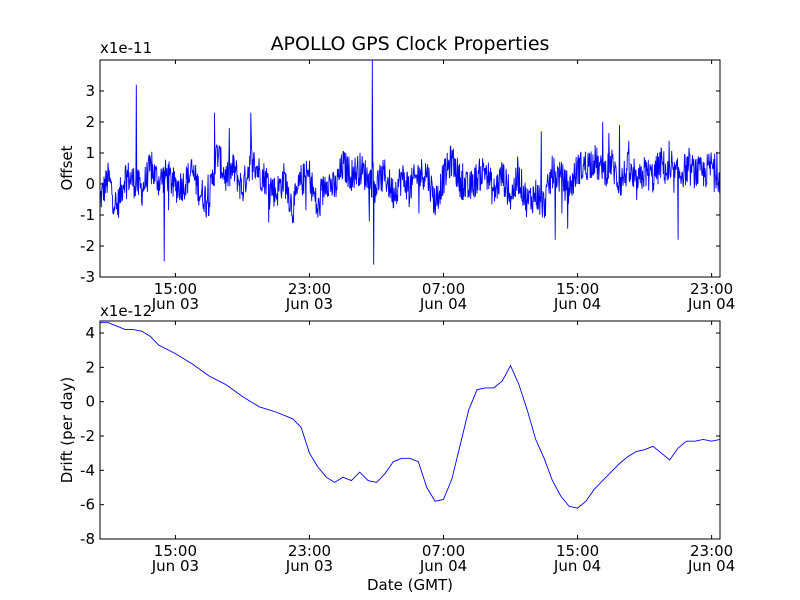 This screenshot has height=600, width=800. Describe the element at coordinates (87, 505) in the screenshot. I see `drift-y-tick-label: -6` at that location.